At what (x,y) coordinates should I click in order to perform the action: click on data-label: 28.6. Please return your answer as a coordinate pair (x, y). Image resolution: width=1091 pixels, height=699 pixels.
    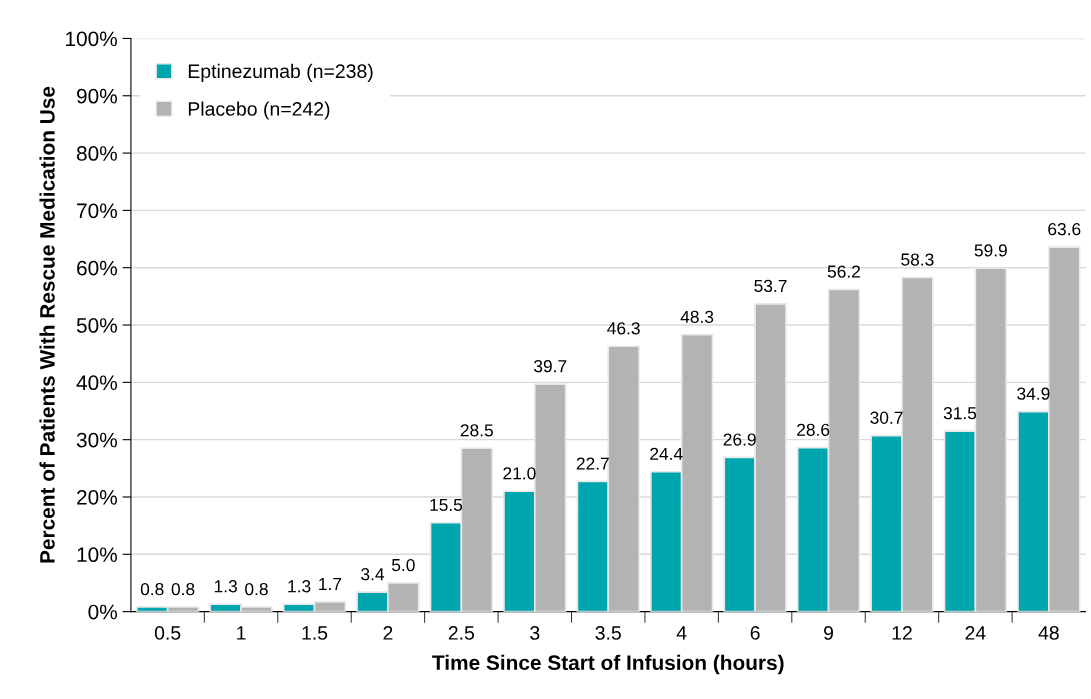
    Looking at the image, I should click on (813, 429).